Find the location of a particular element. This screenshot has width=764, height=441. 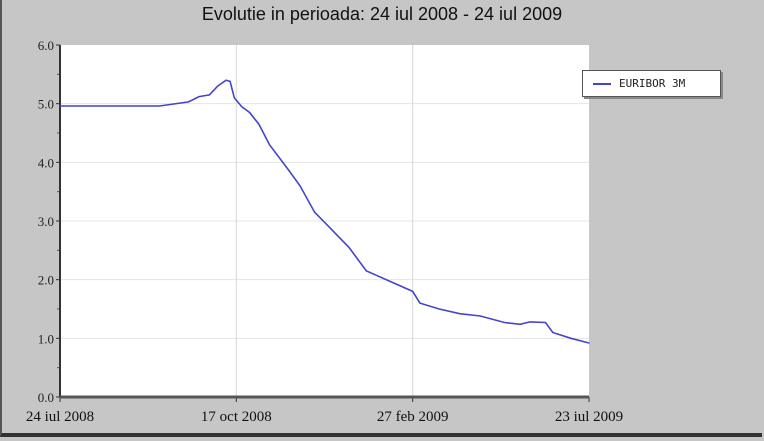

y-tick-label: 0.0 is located at coordinates (46, 397).